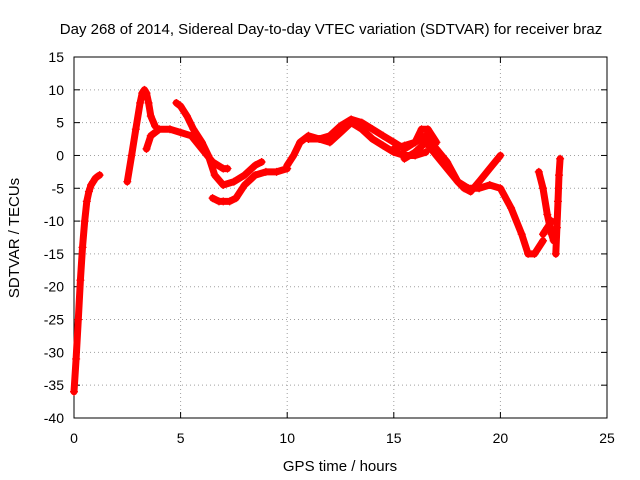 The height and width of the screenshot is (480, 640). I want to click on series-seg2, so click(141, 135).